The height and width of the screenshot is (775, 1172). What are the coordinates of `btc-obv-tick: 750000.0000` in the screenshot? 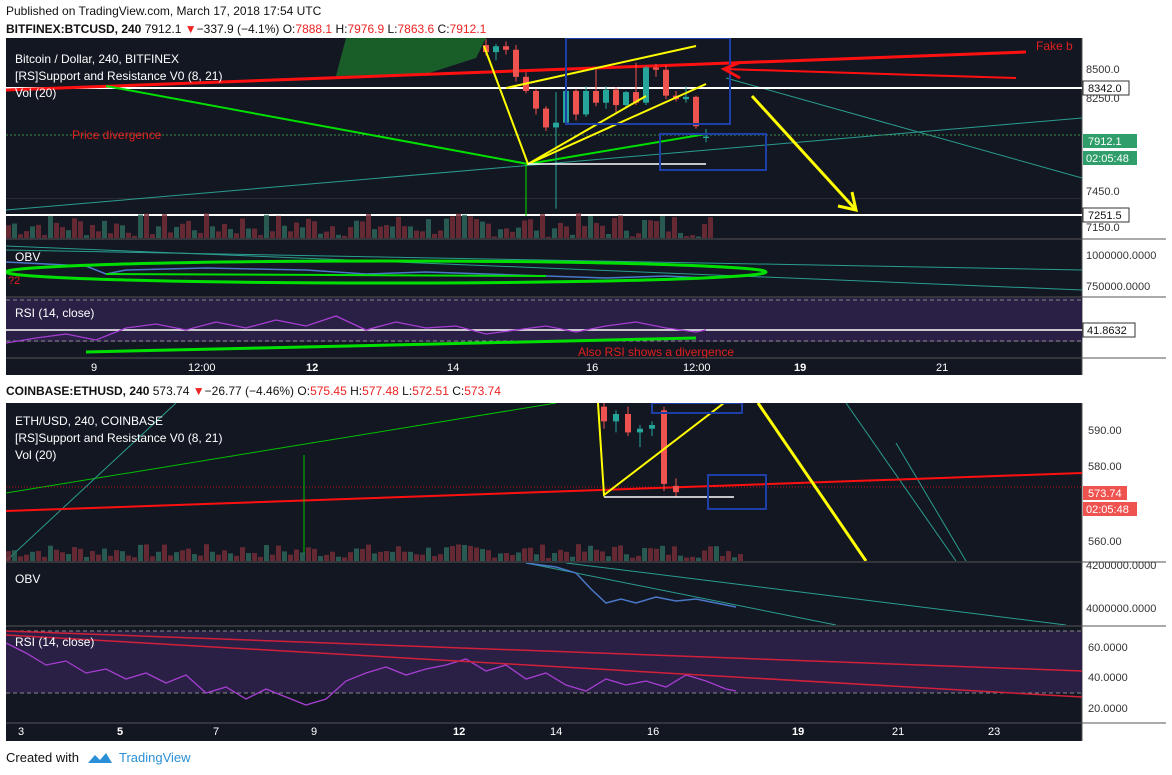 It's located at (1118, 287).